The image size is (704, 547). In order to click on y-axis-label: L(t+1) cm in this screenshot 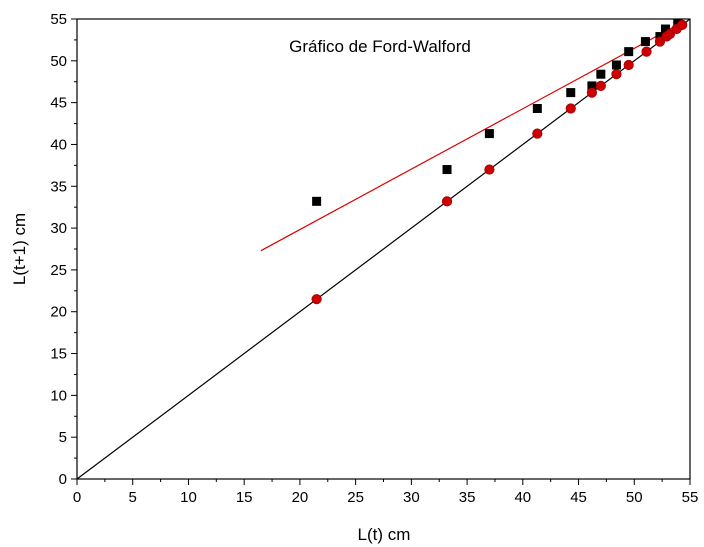, I will do `click(19, 249)`.